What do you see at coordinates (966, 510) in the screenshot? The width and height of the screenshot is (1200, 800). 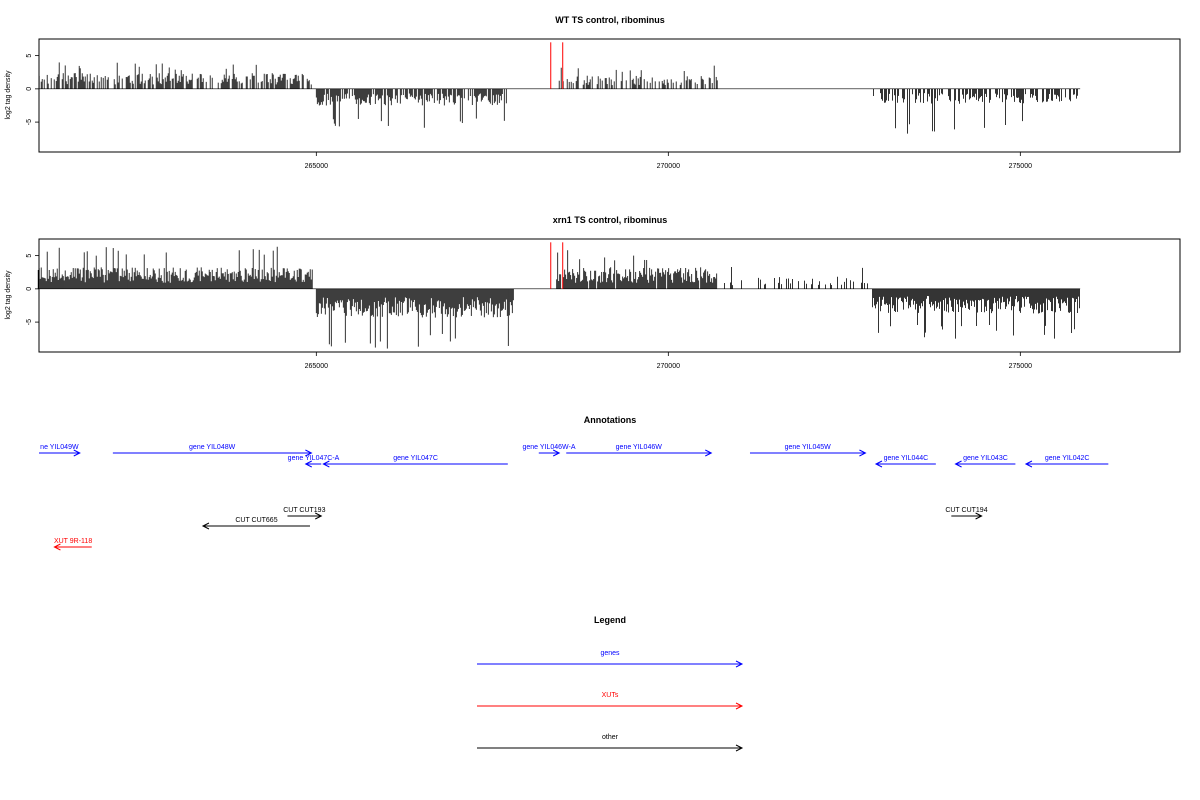 I see `annotation-label: CUT CUT194` at bounding box center [966, 510].